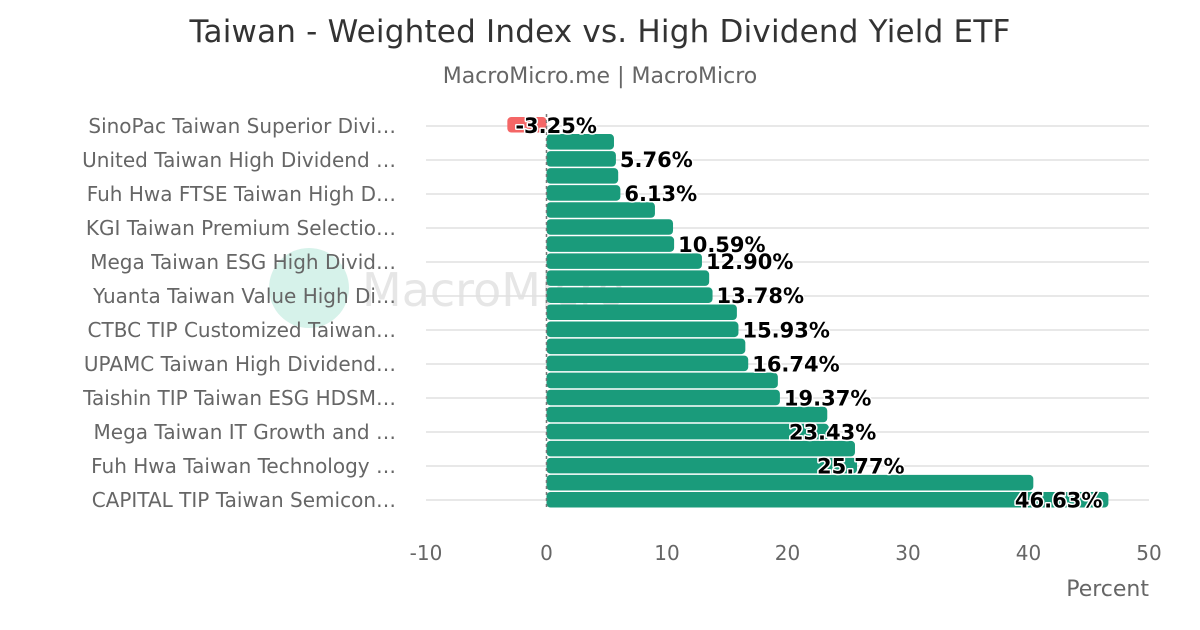  Describe the element at coordinates (546, 553) in the screenshot. I see `x-tick-label: 0` at that location.